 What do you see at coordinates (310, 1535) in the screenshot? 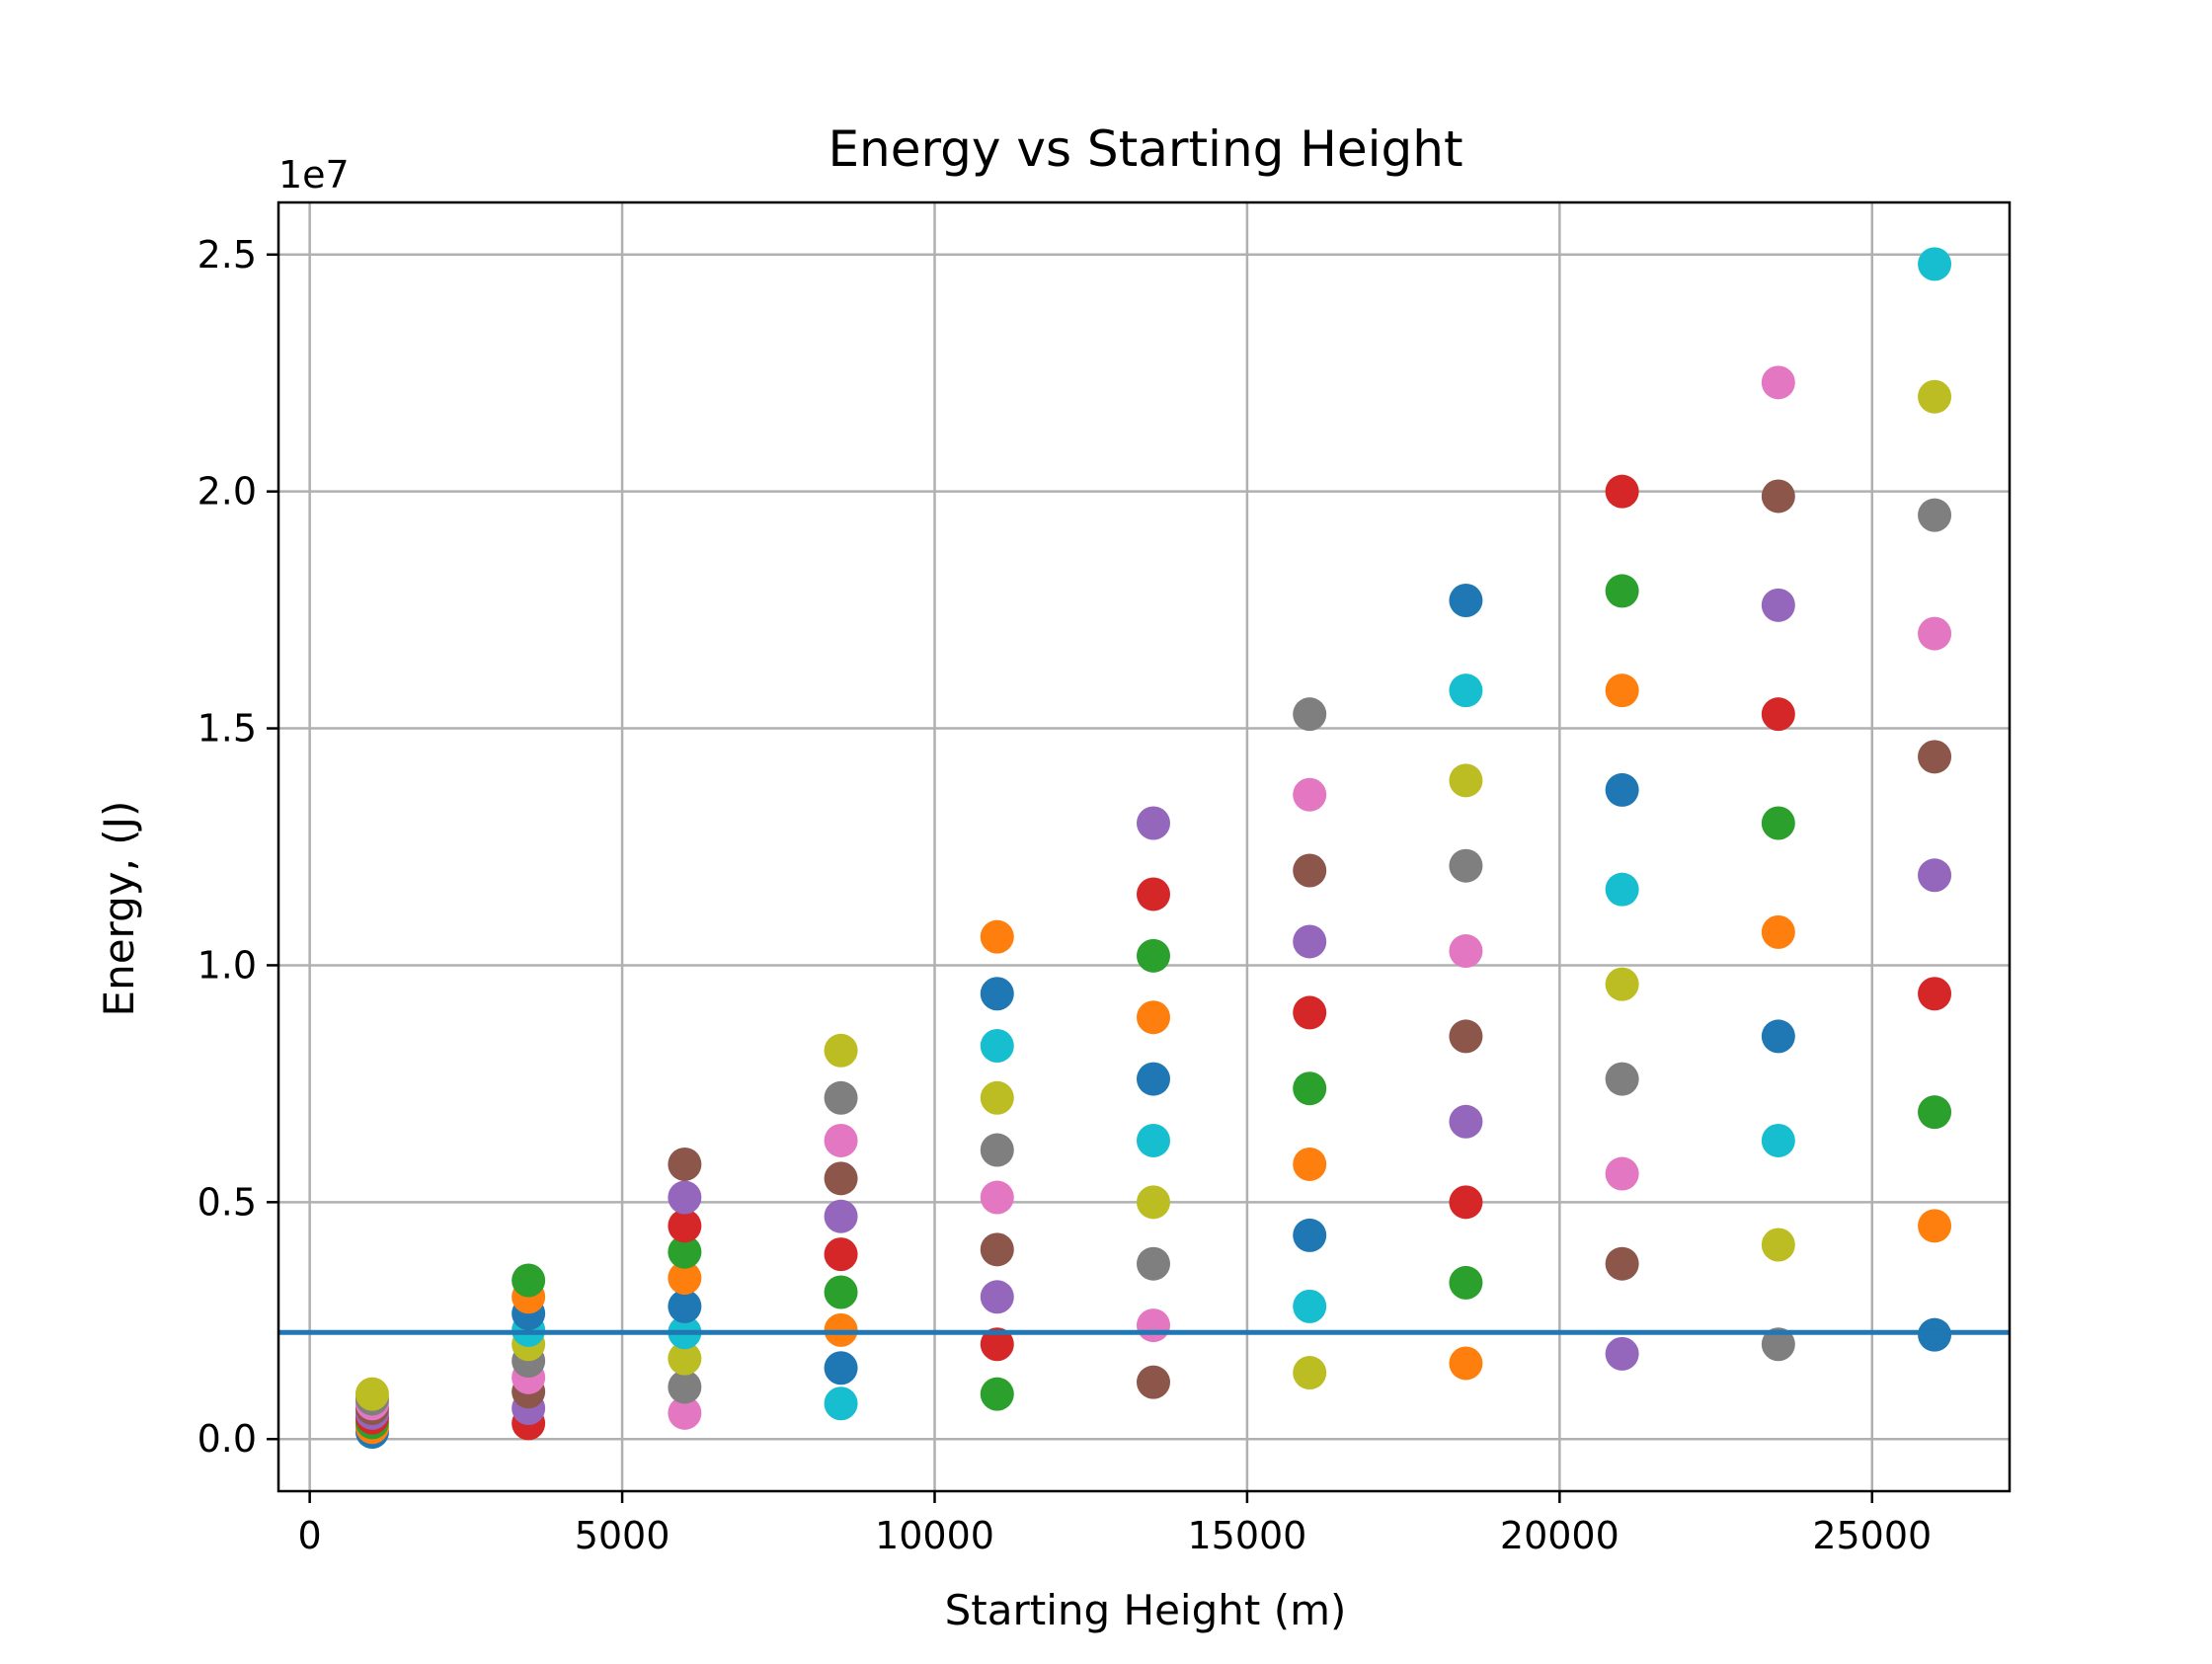
I see `x-tick-label: 0` at bounding box center [310, 1535].